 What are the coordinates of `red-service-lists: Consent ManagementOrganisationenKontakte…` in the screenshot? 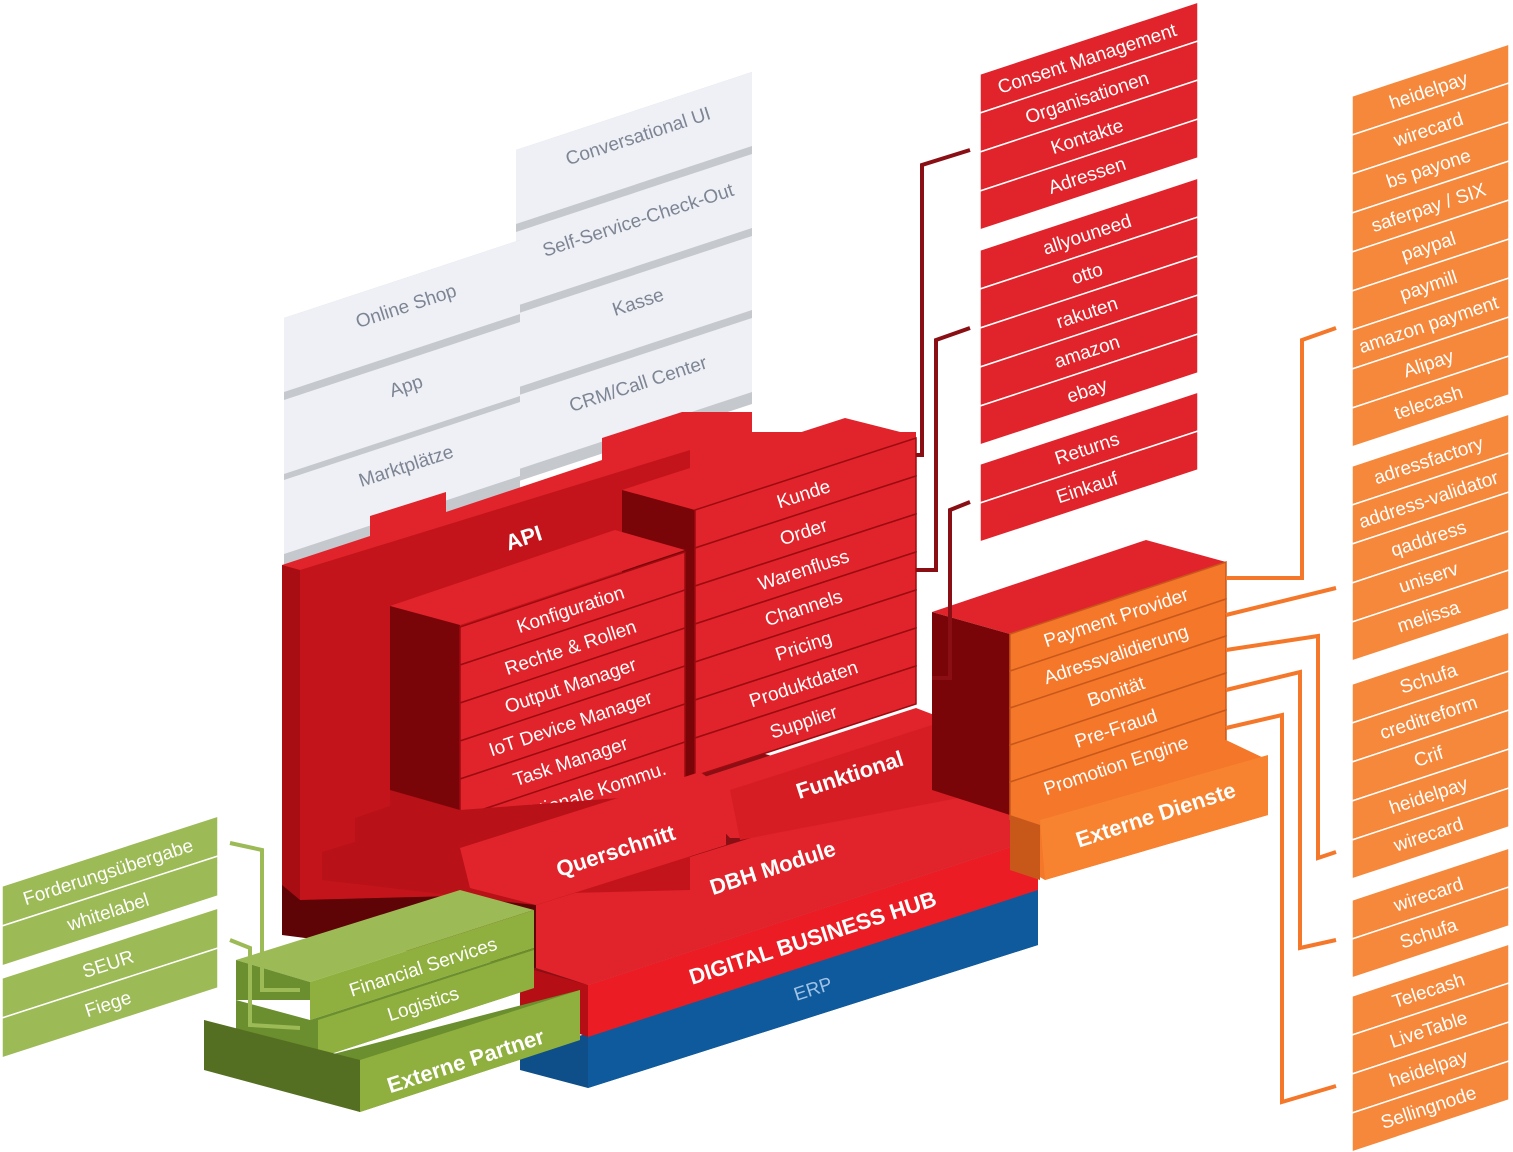 It's located at (1089, 272).